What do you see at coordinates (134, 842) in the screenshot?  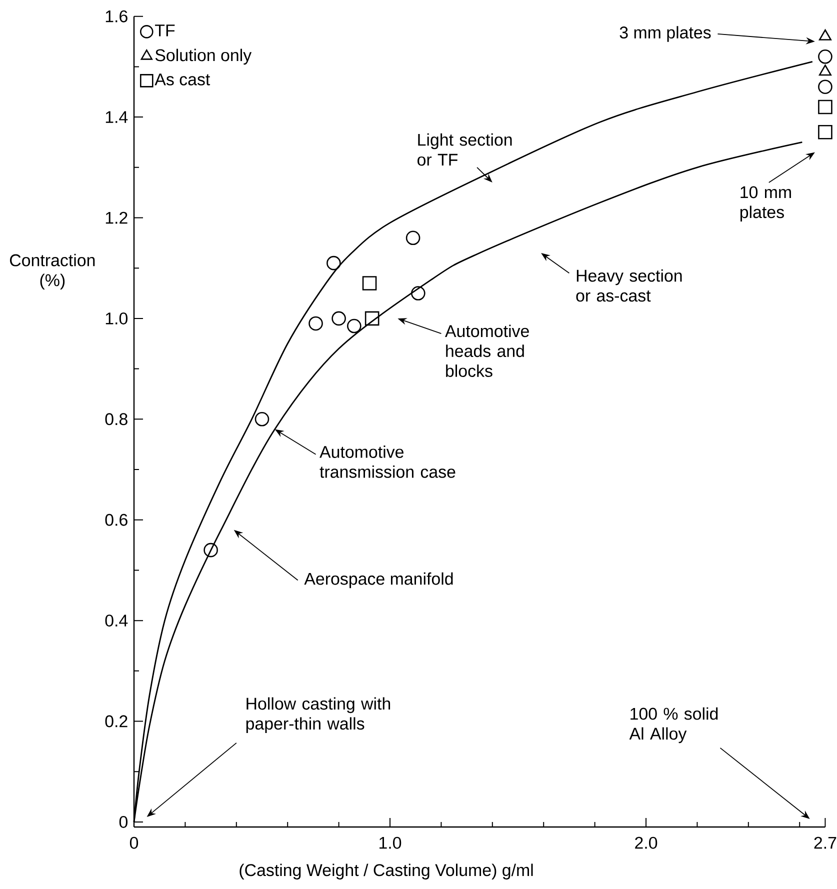 I see `x-tick-label: 0` at bounding box center [134, 842].